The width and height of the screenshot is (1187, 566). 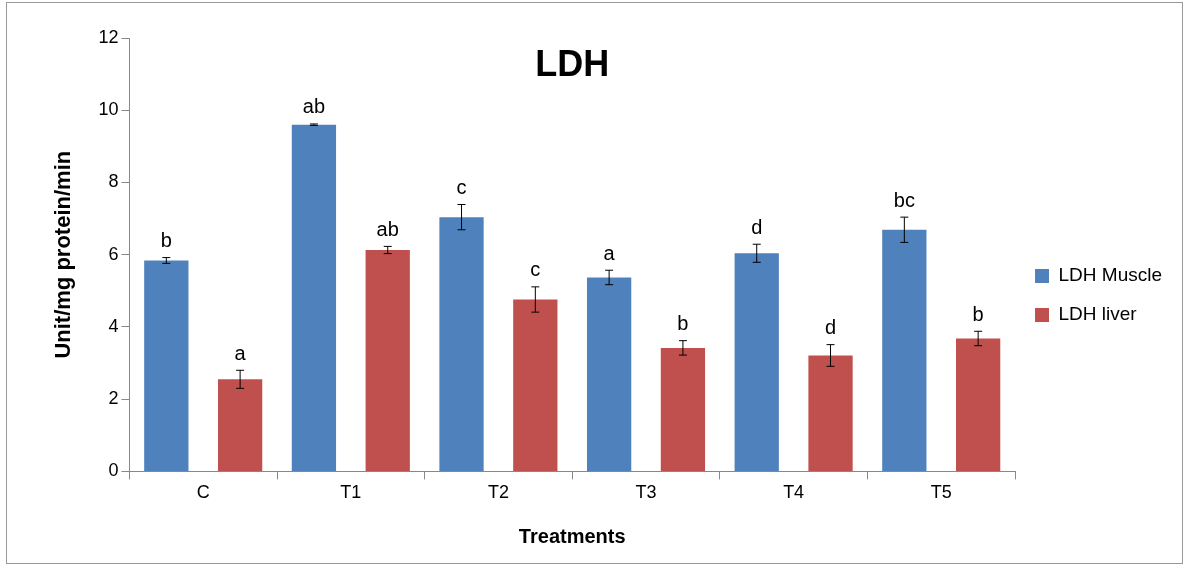 I want to click on y-tick-label: 6, so click(x=113, y=253).